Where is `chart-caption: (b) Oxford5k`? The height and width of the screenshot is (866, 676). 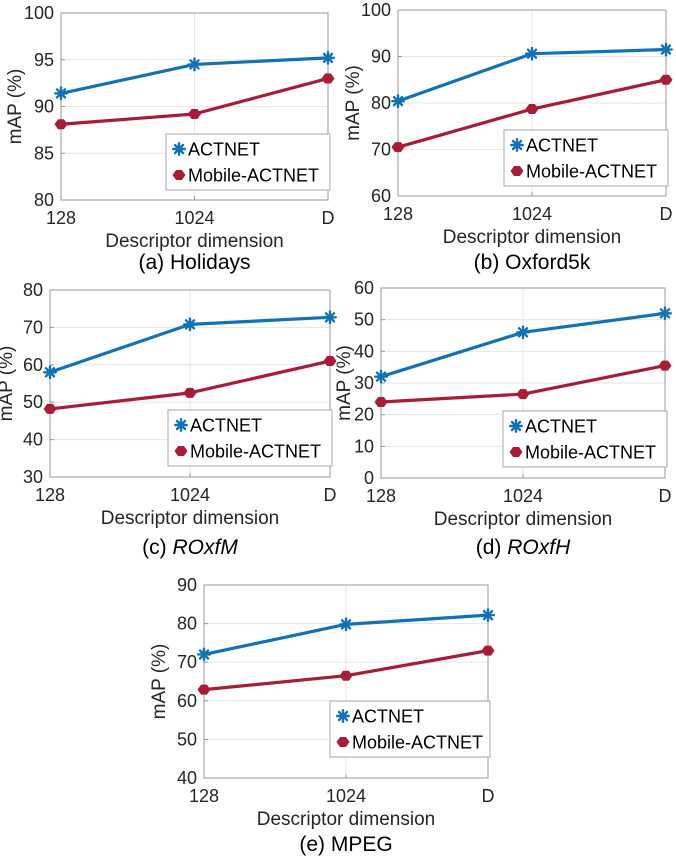
chart-caption: (b) Oxford5k is located at coordinates (532, 262).